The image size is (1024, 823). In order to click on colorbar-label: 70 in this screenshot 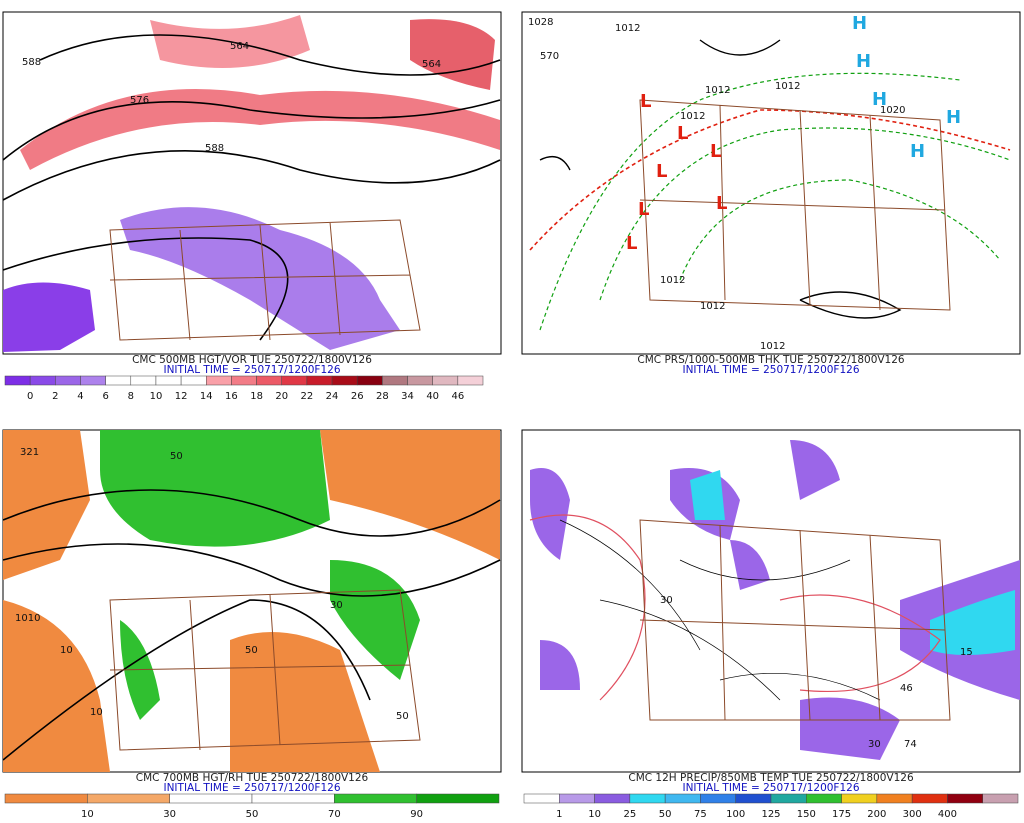, I will do `click(334, 814)`.